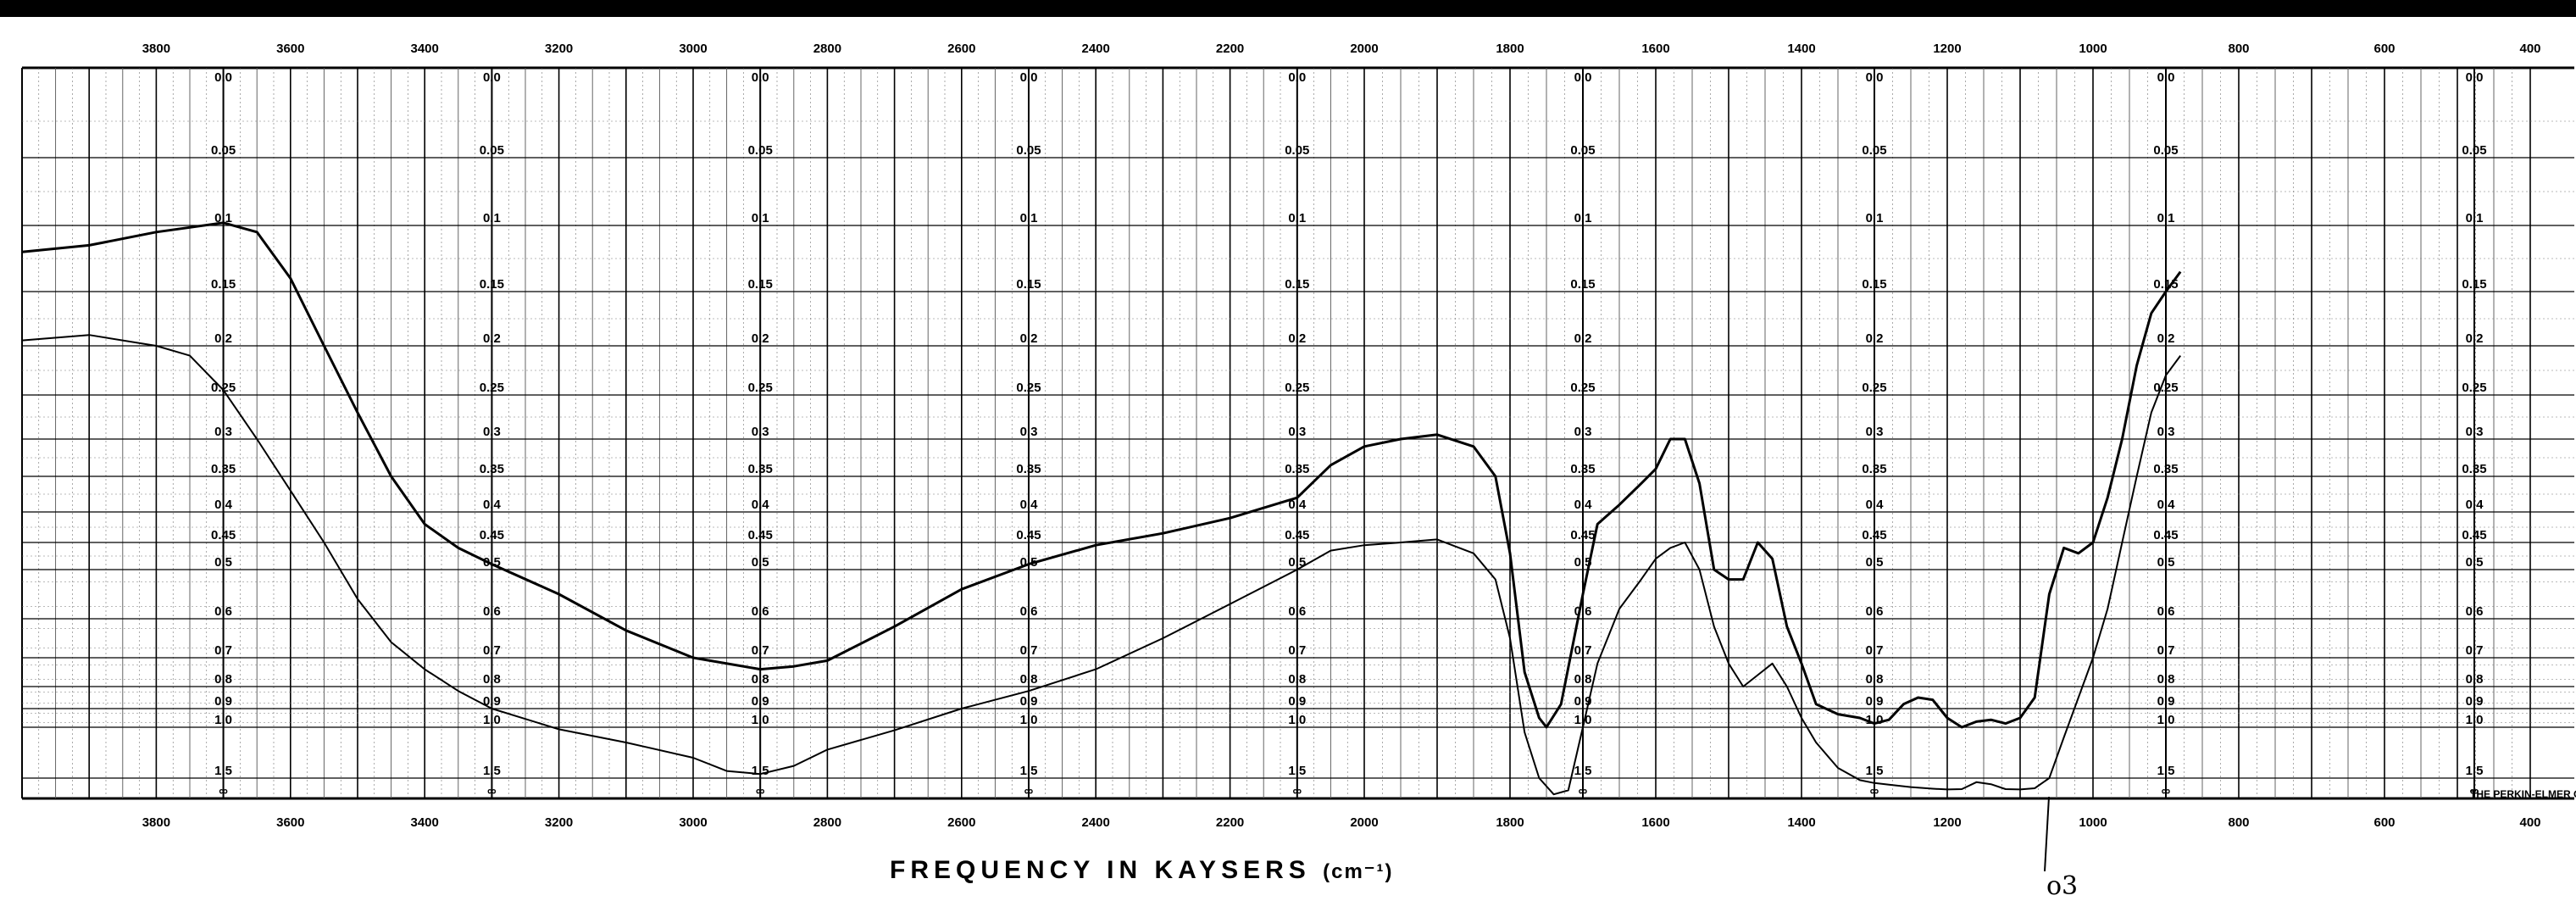 The width and height of the screenshot is (2576, 901). Describe the element at coordinates (290, 49) in the screenshot. I see `x-tick-label-top: 3600` at that location.